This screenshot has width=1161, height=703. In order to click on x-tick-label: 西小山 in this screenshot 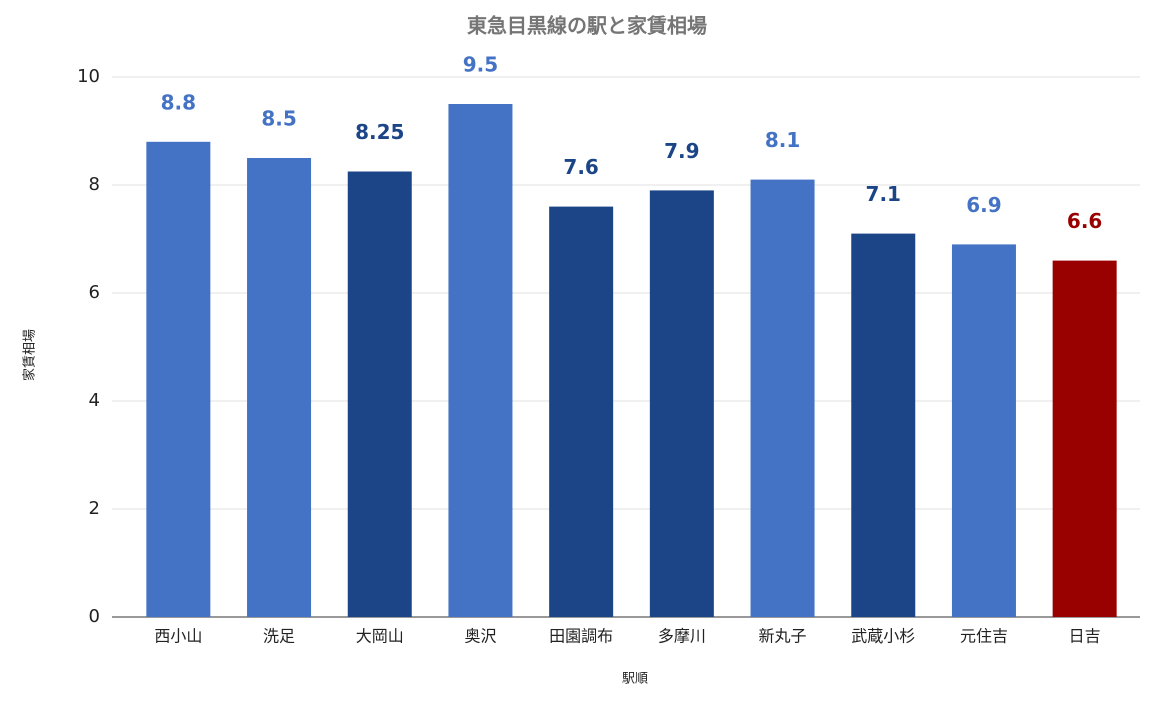, I will do `click(178, 636)`.